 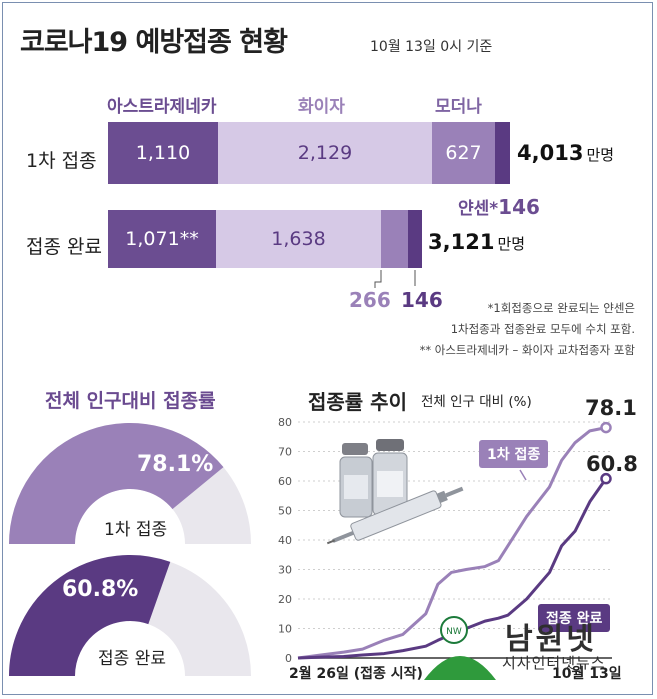 I want to click on legend-completed: 접종 완료, so click(x=574, y=618).